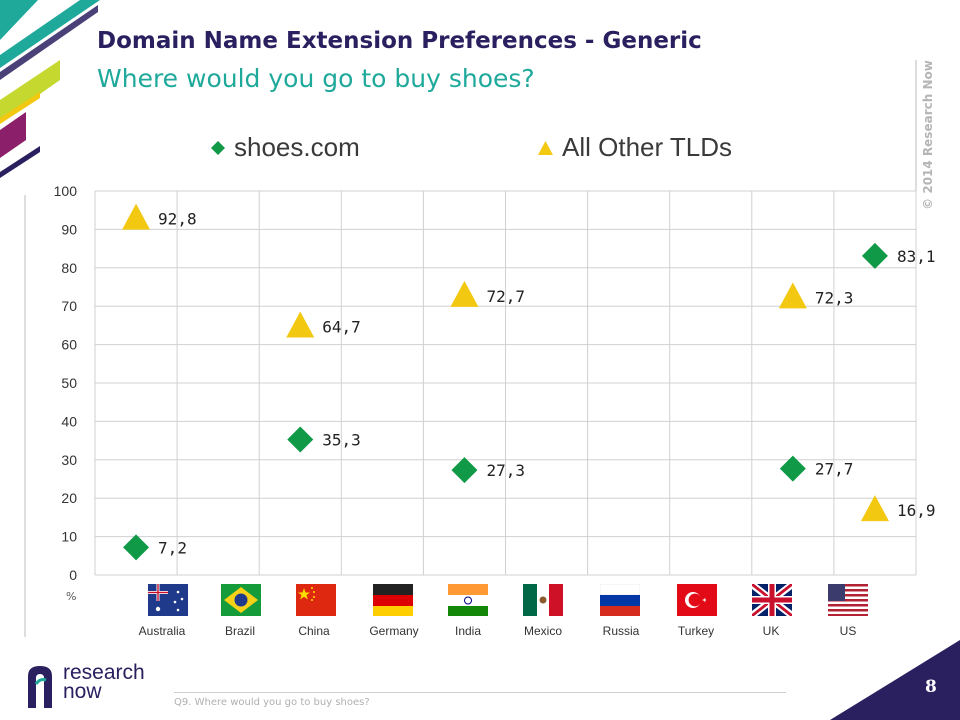 The height and width of the screenshot is (720, 960). Describe the element at coordinates (895, 680) in the screenshot. I see `page-corner-shape` at that location.